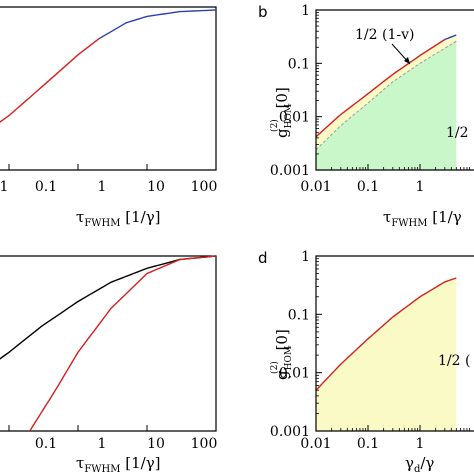 The width and height of the screenshot is (474, 474). I want to click on panel-a-xtick-label: 100, so click(204, 187).